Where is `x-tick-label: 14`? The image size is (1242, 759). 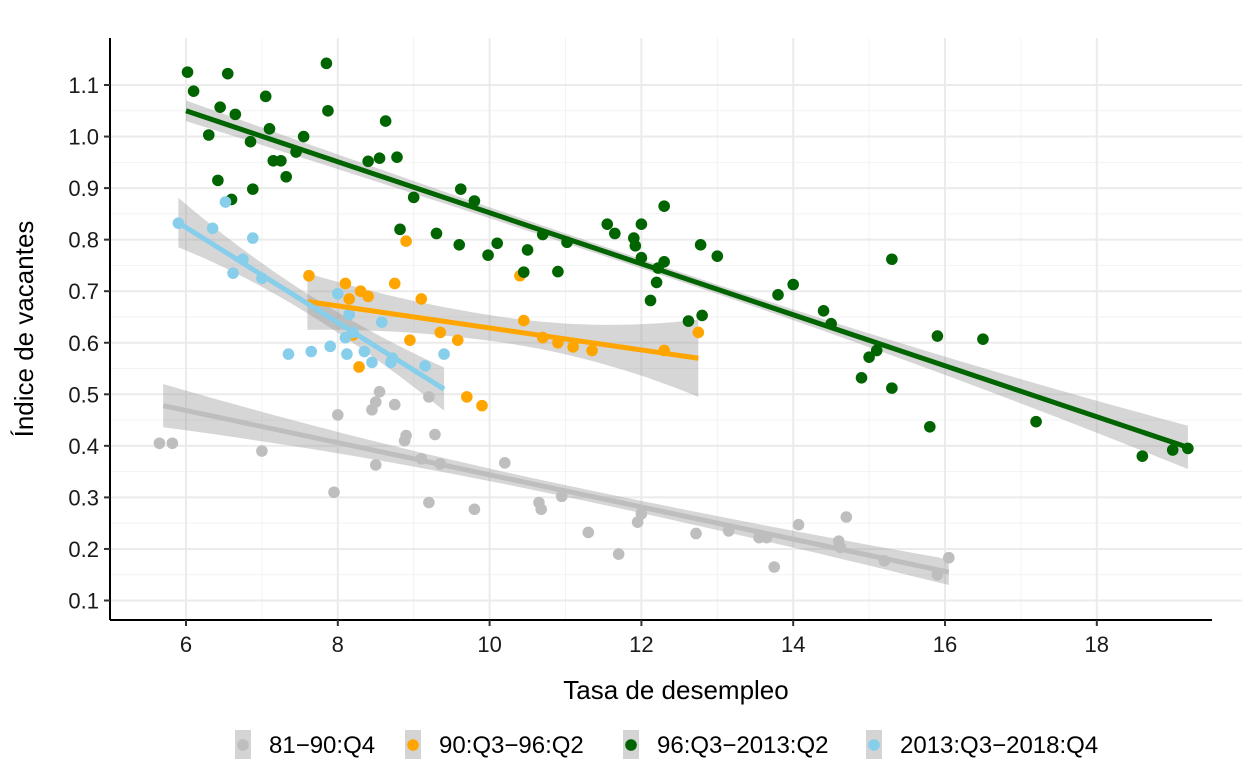
x-tick-label: 14 is located at coordinates (793, 644).